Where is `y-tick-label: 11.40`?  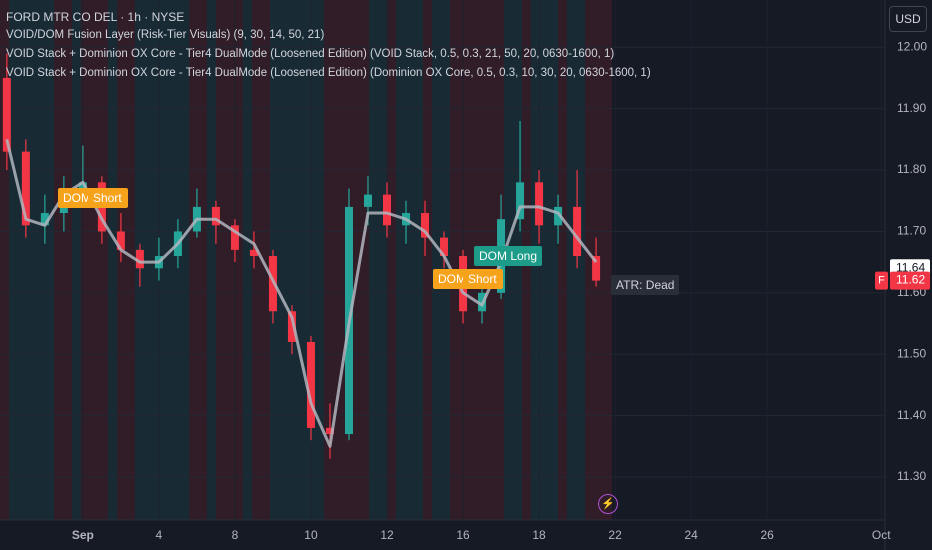 y-tick-label: 11.40 is located at coordinates (911, 415).